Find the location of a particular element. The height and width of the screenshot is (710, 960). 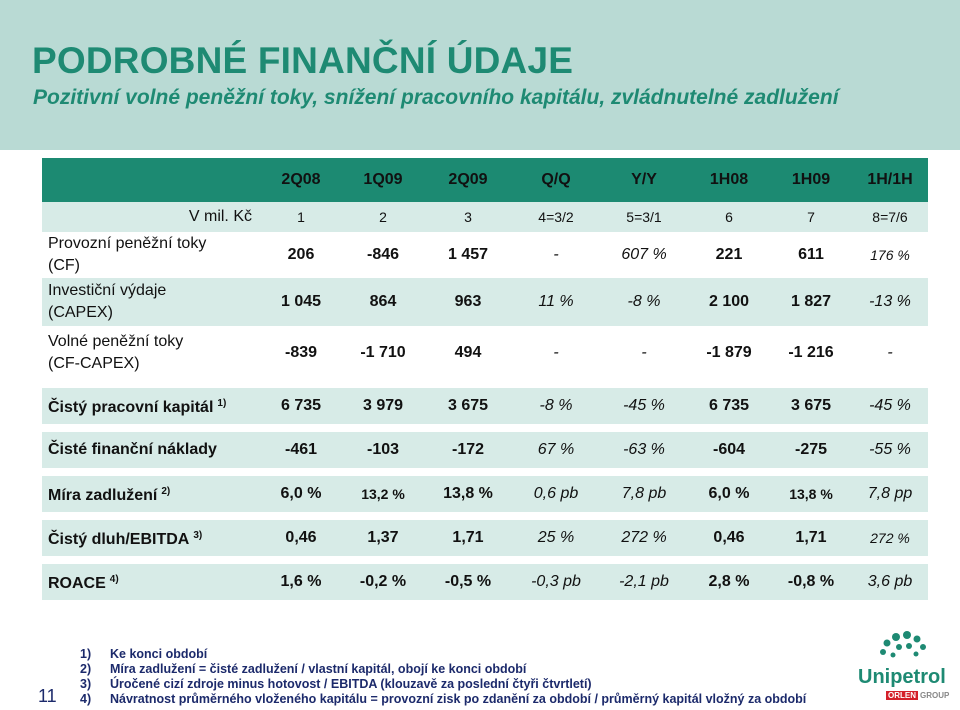

logo-wordmark: Unipetrol is located at coordinates (902, 677).